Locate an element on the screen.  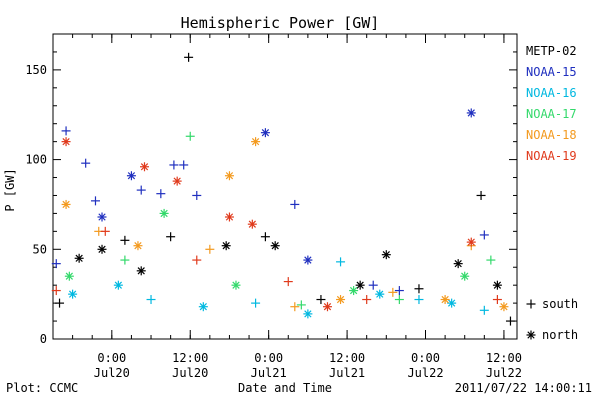
plot-credit: Plot: CCMC is located at coordinates (42, 388).